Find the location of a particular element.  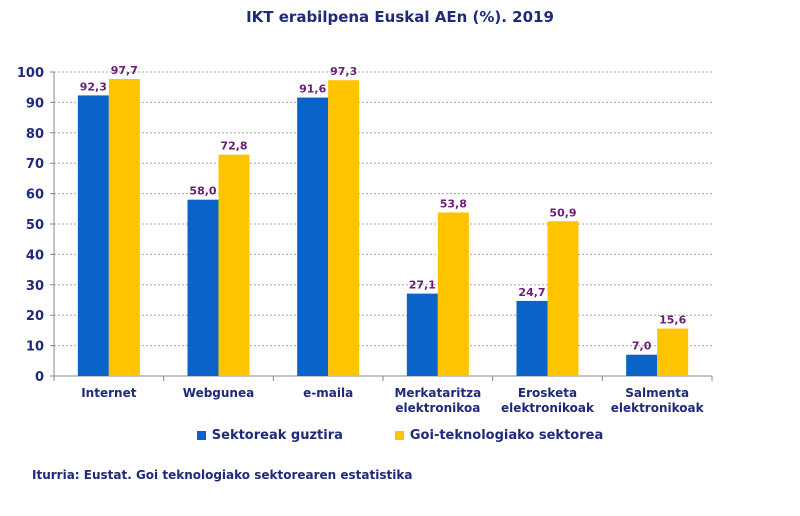

y-tick-label: 10 is located at coordinates (35, 347).